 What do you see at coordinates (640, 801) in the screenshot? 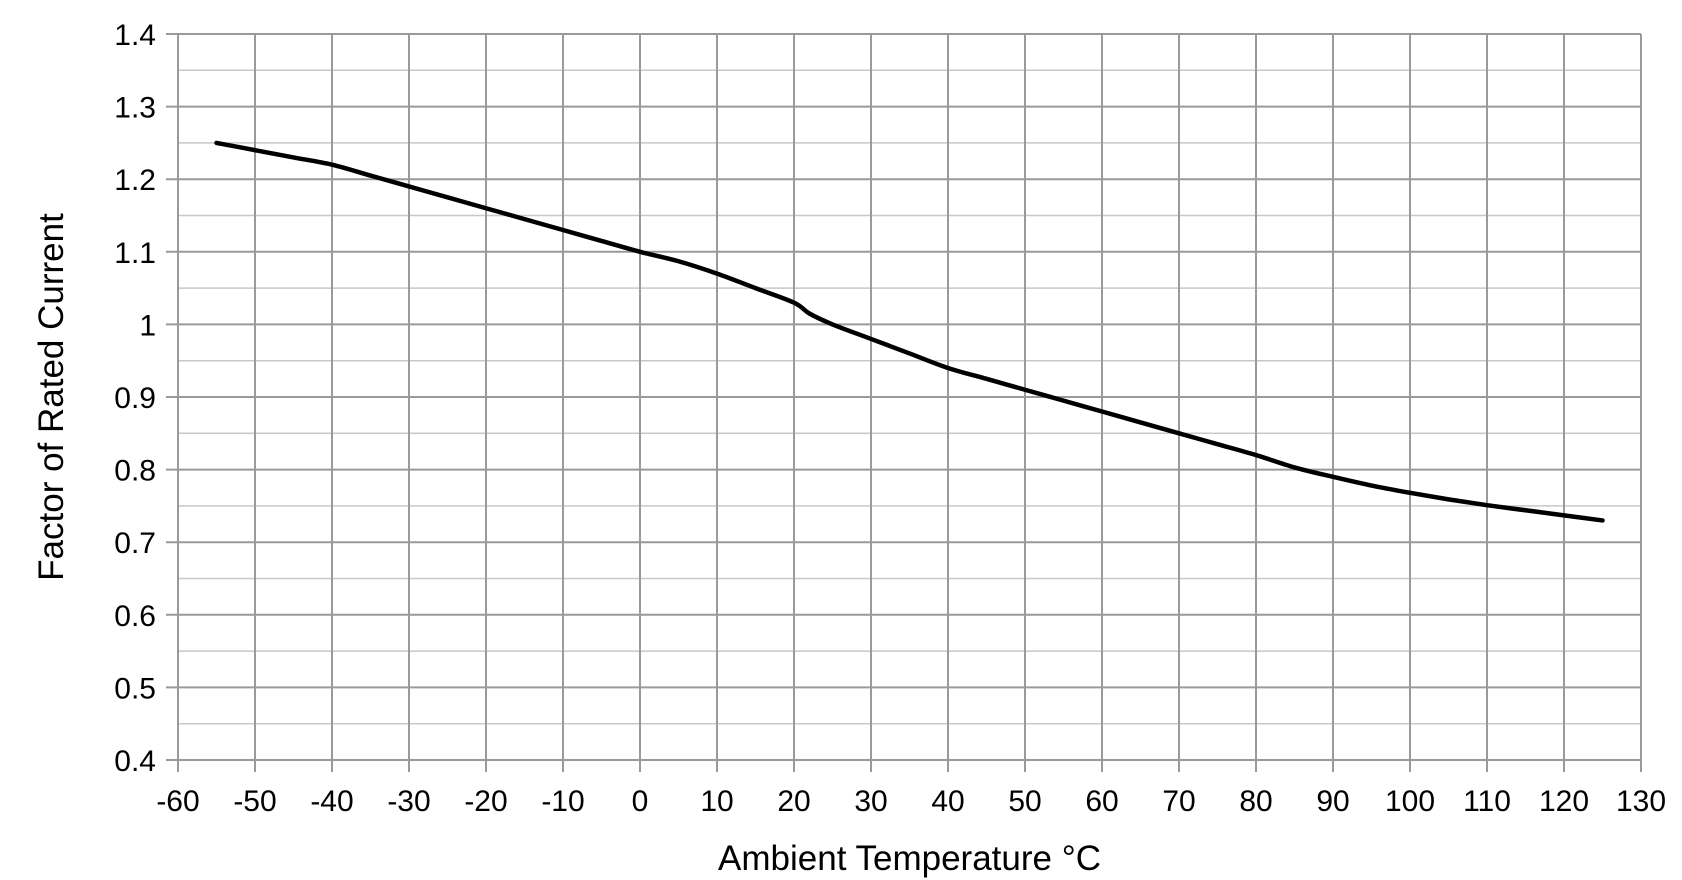
I see `x-tick-label: 0` at bounding box center [640, 801].